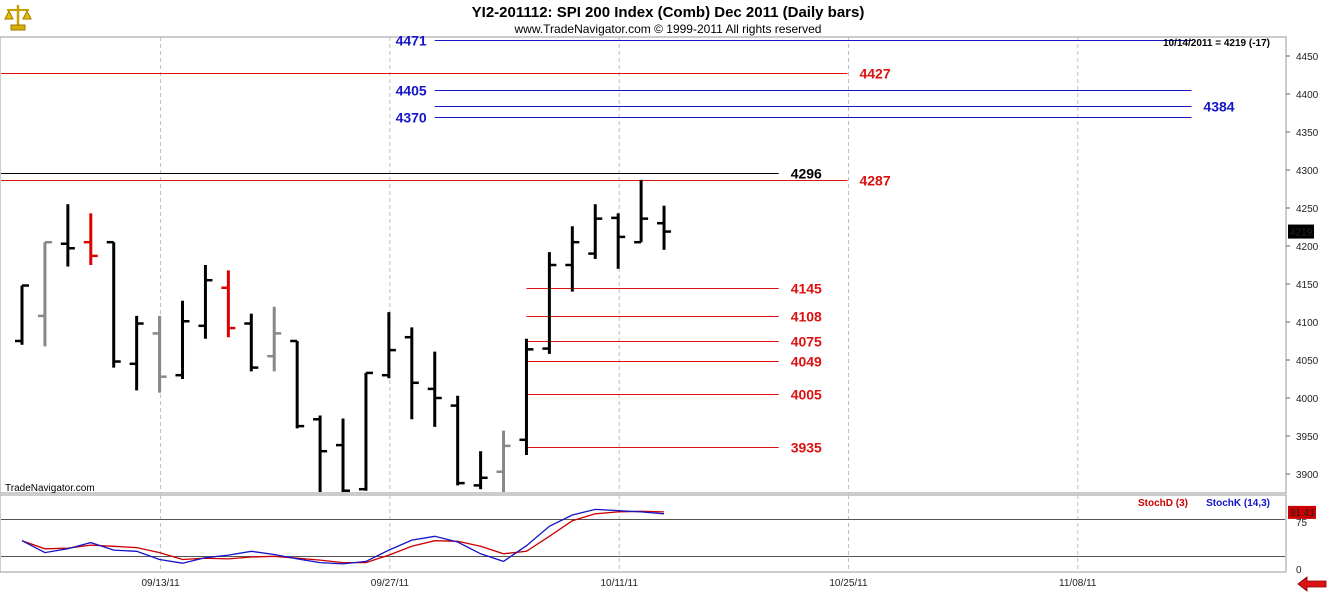  What do you see at coordinates (806, 448) in the screenshot?
I see `level-label-3935: 3935` at bounding box center [806, 448].